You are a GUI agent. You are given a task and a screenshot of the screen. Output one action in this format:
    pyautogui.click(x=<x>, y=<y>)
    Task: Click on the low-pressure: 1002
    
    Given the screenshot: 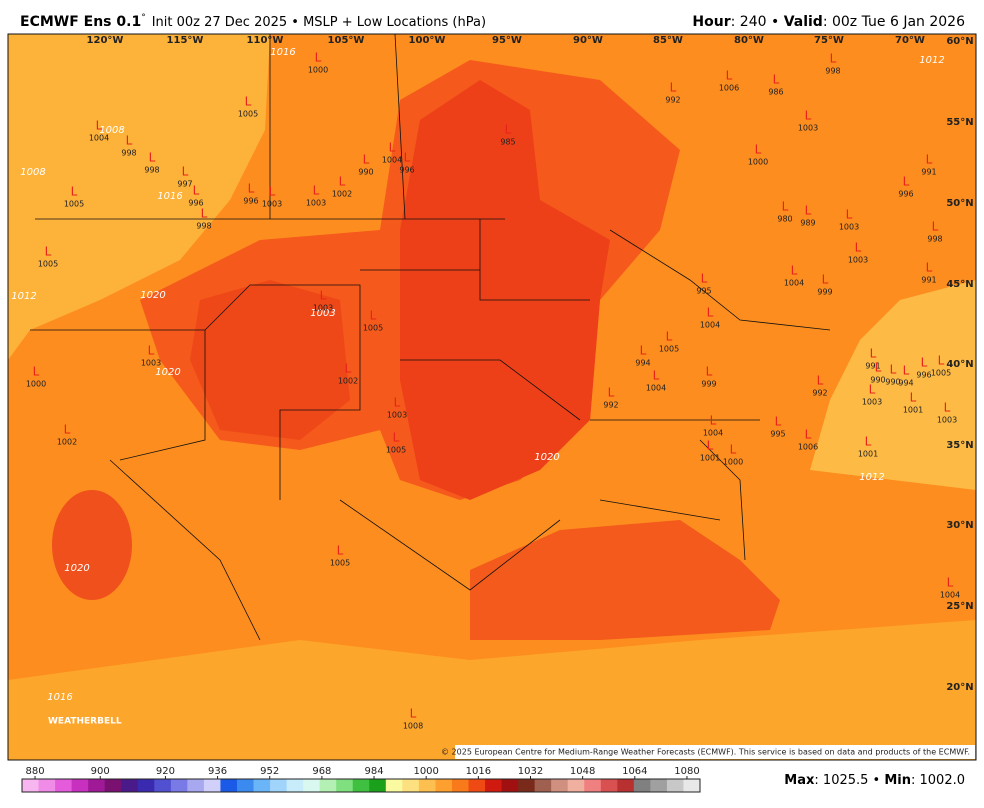 What is the action you would take?
    pyautogui.click(x=67, y=442)
    